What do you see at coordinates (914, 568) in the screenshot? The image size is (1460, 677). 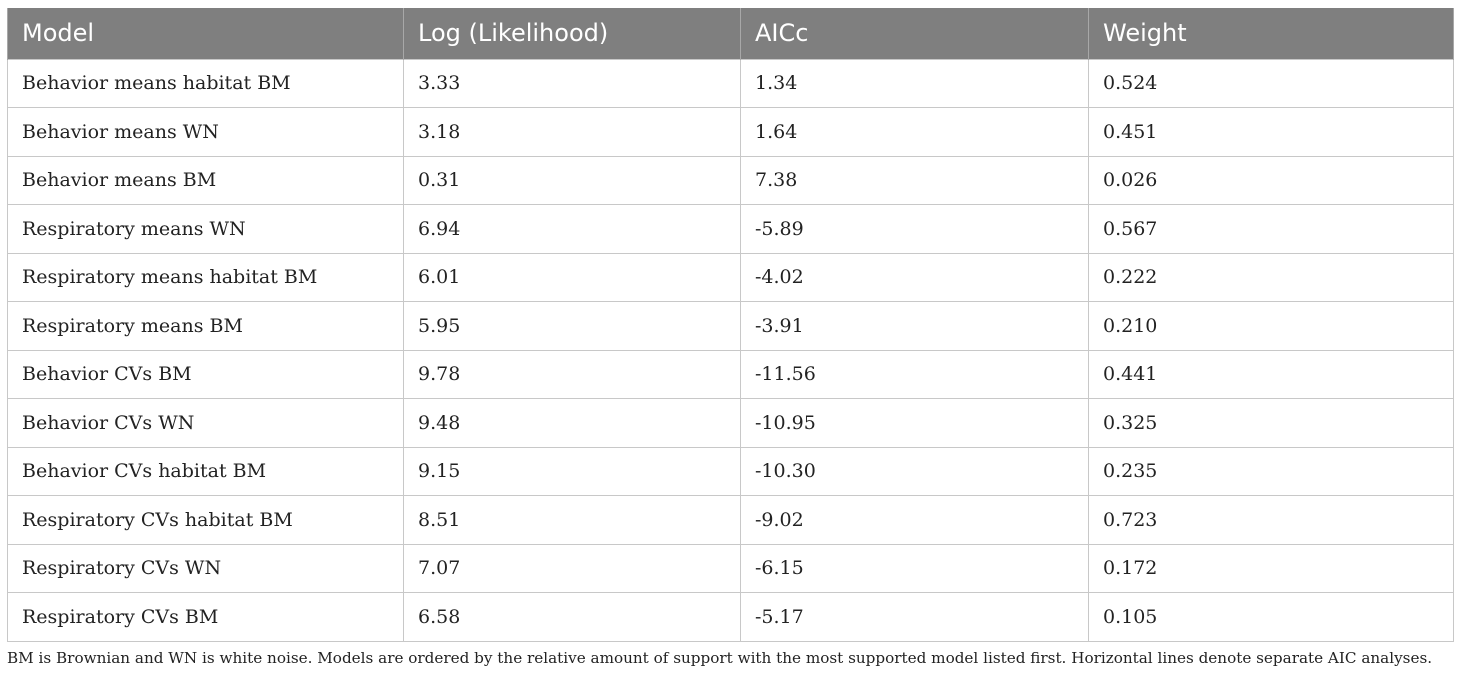 I see `cell-aicc: -6.15` at bounding box center [914, 568].